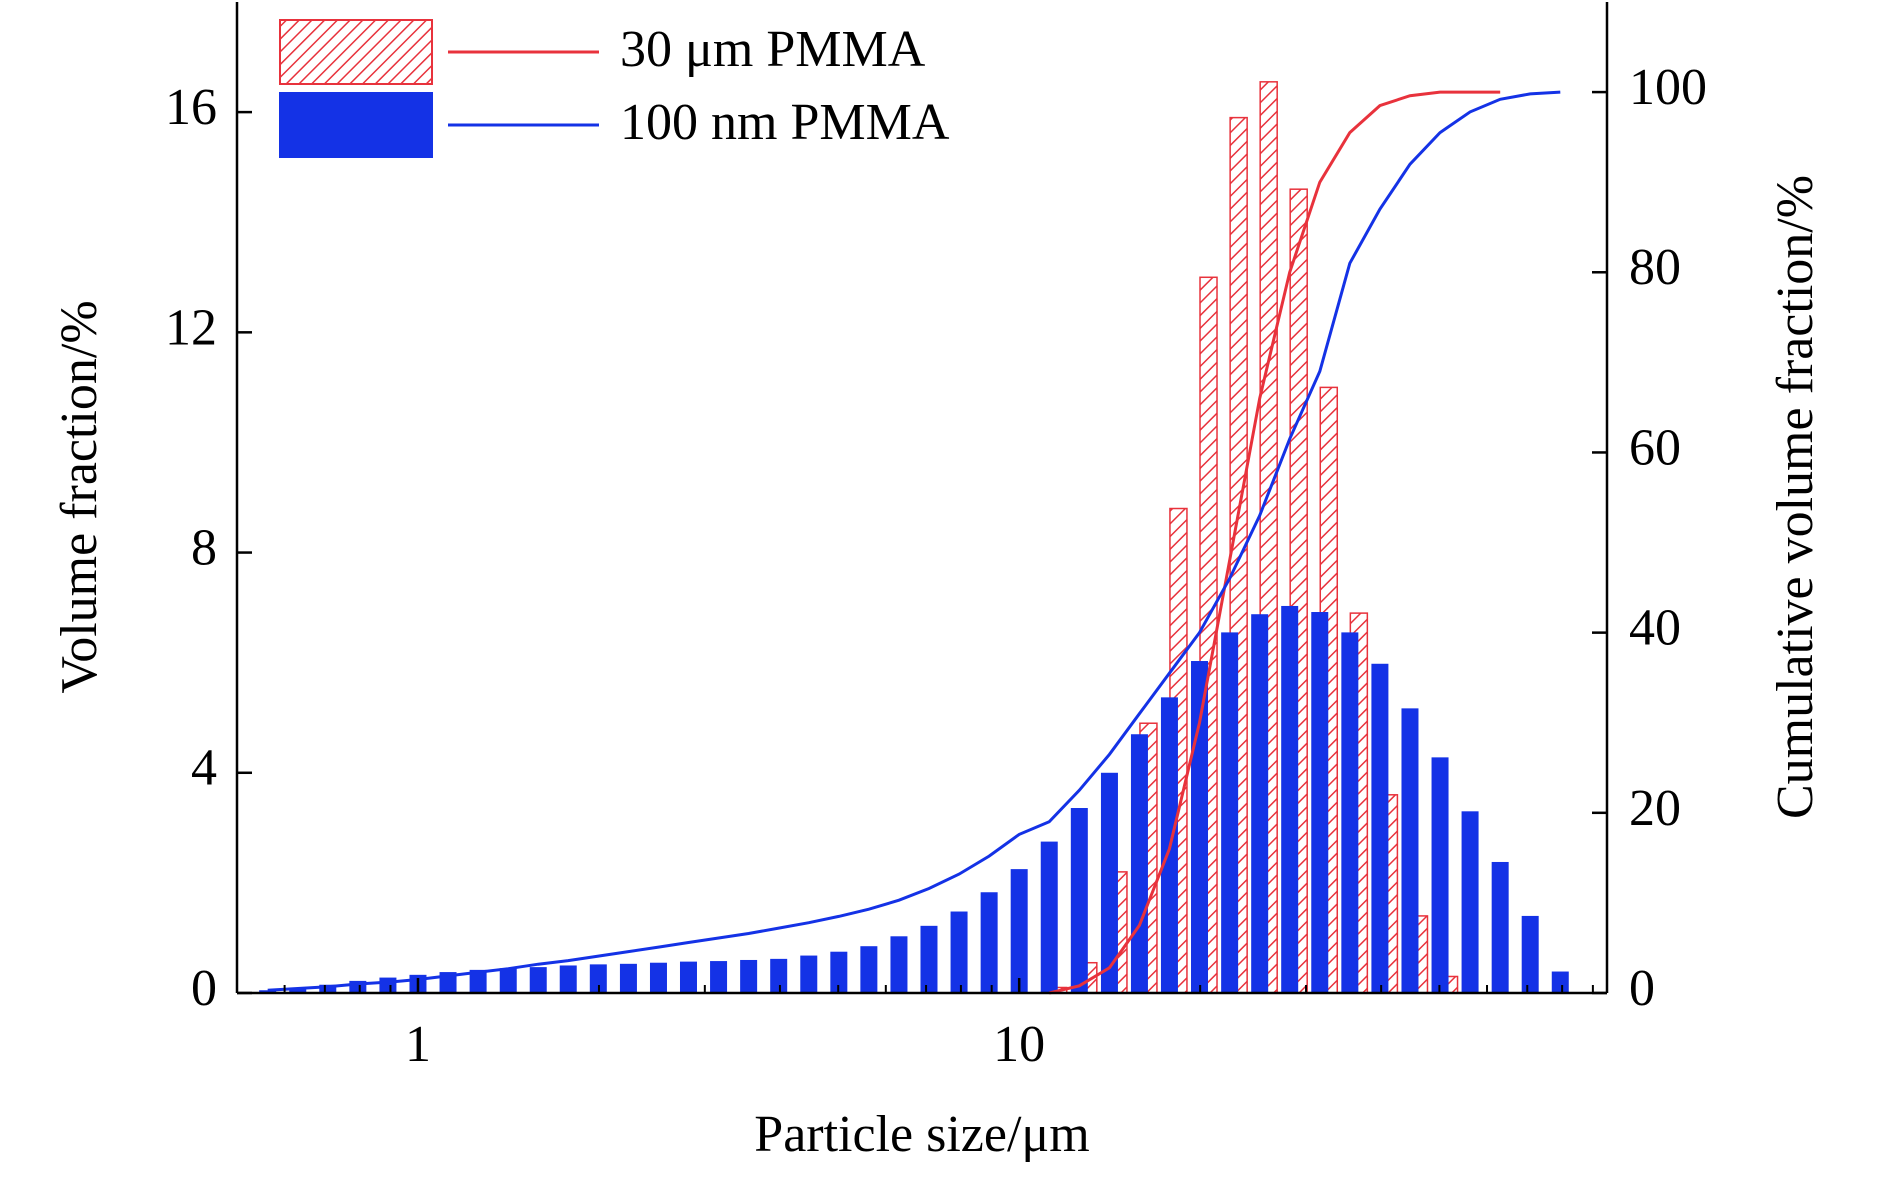 This screenshot has height=1181, width=1890. I want to click on y2-tick-label: 0, so click(1642, 988).